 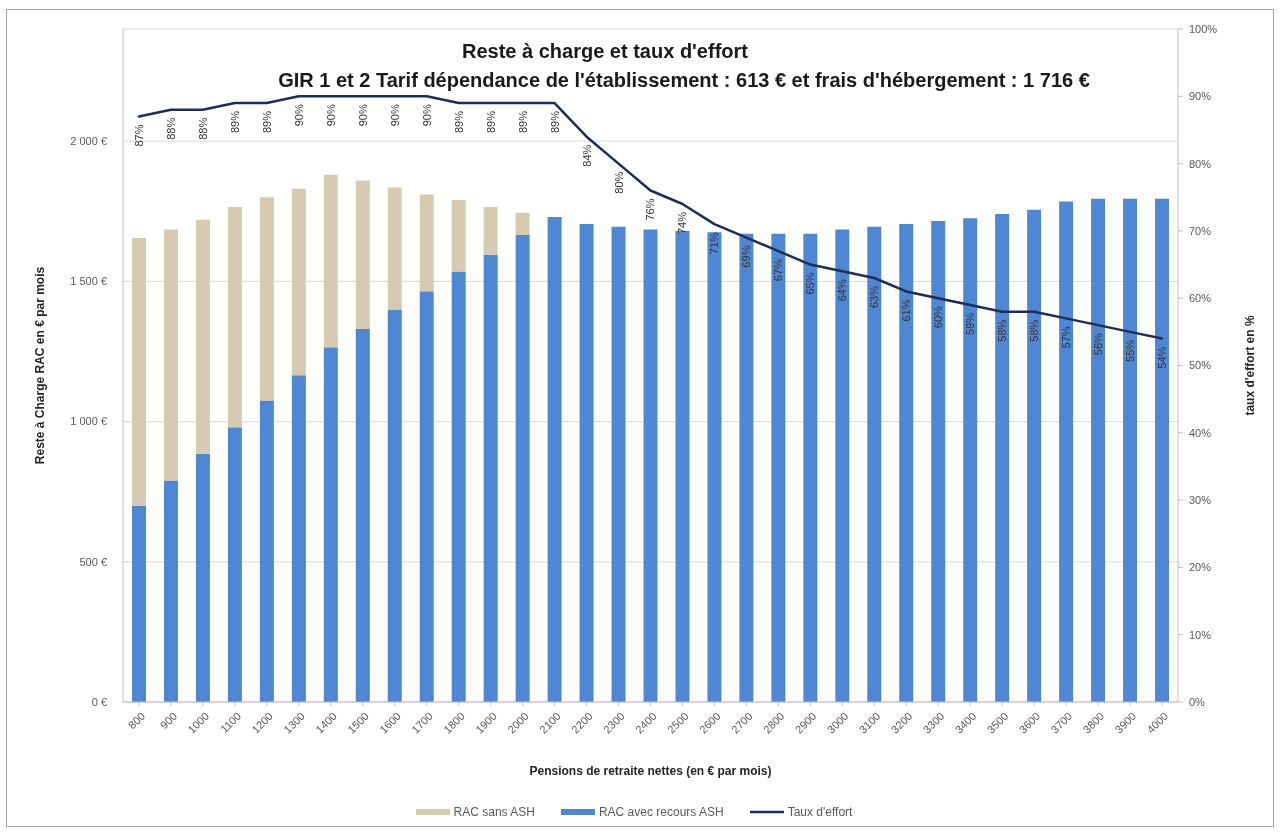 What do you see at coordinates (1066, 337) in the screenshot?
I see `data-label: 57%` at bounding box center [1066, 337].